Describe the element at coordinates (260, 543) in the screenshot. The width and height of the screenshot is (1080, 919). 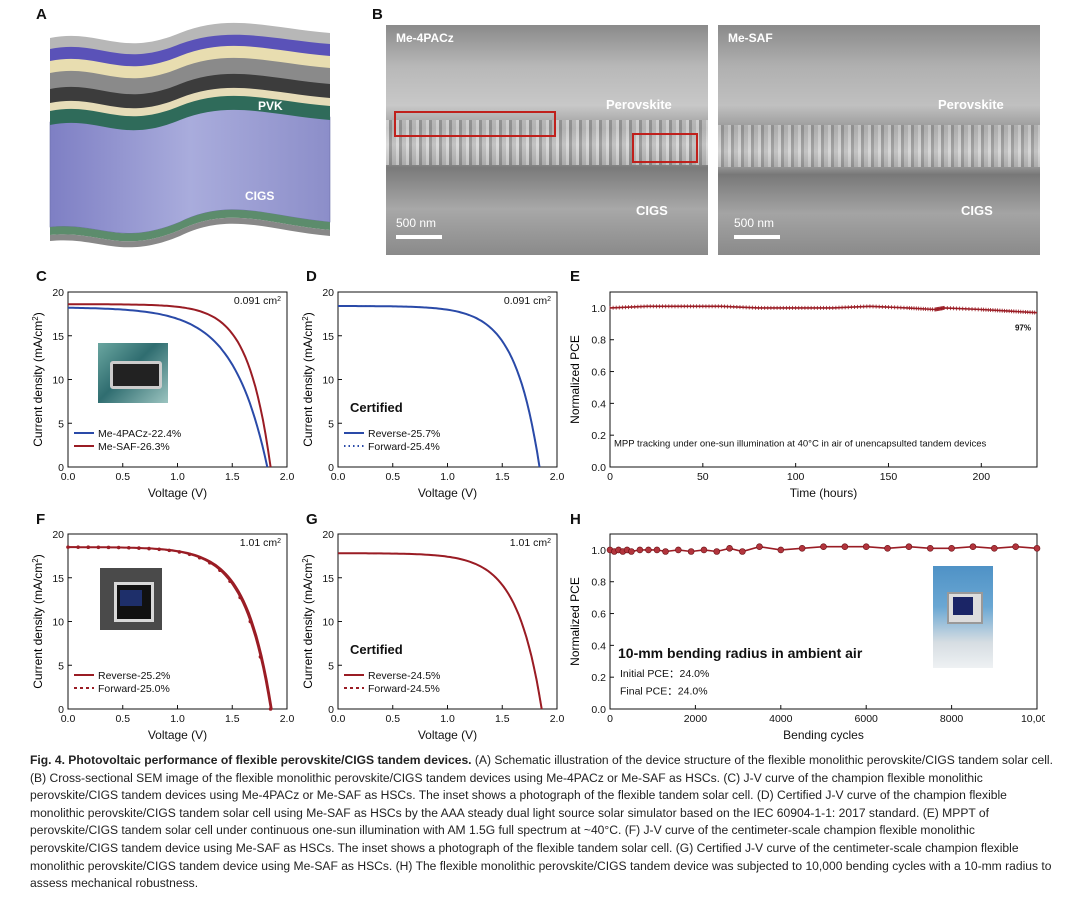
I see `area-label: 1.01 cm2` at that location.